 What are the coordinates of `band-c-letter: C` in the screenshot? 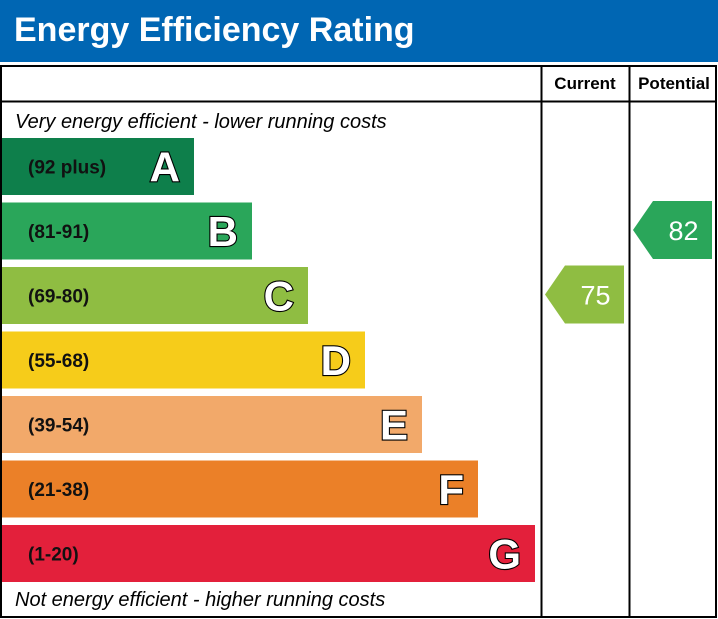 It's located at (279, 296).